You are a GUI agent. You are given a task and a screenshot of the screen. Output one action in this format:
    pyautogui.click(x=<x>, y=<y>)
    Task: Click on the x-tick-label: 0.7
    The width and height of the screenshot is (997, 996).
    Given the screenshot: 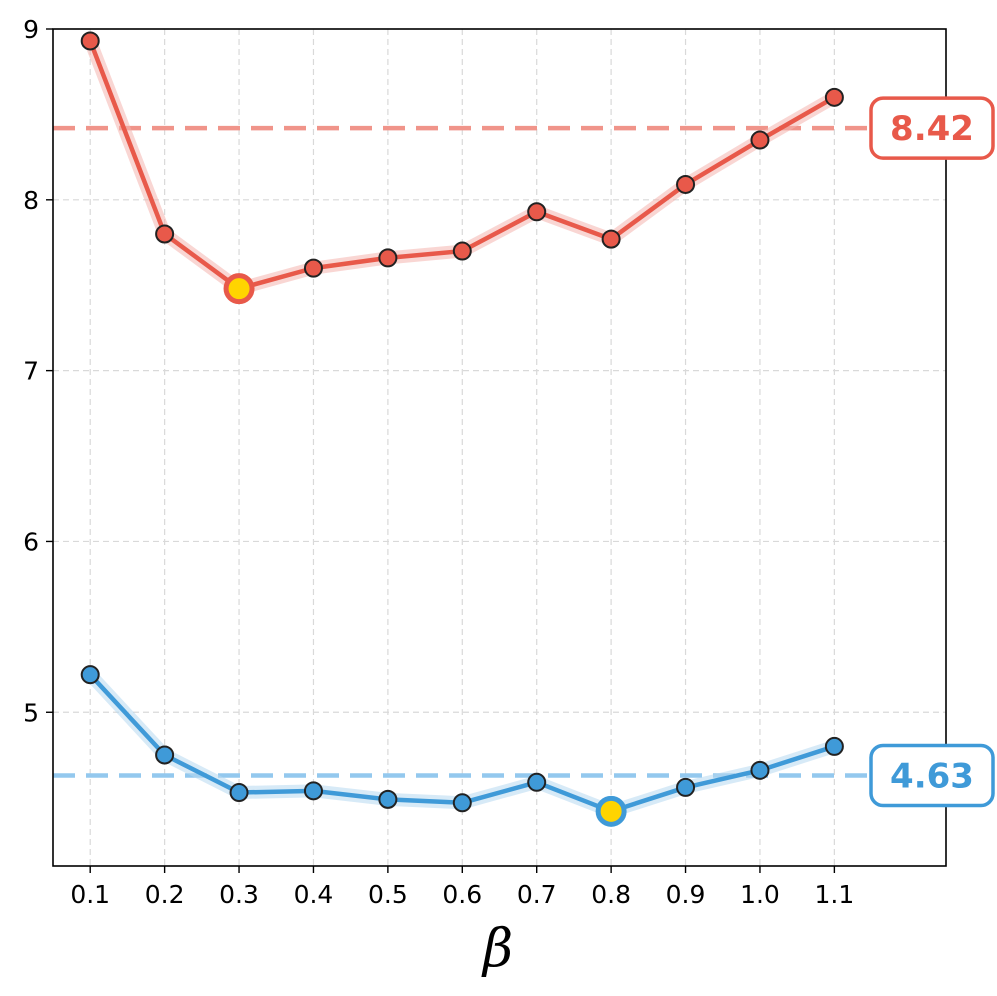 What is the action you would take?
    pyautogui.click(x=537, y=894)
    